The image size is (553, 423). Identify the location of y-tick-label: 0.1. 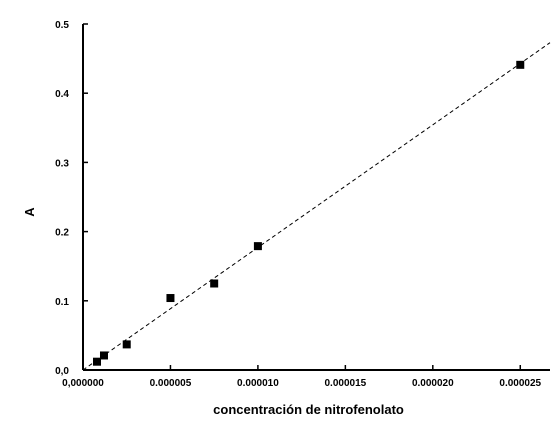
(62, 302).